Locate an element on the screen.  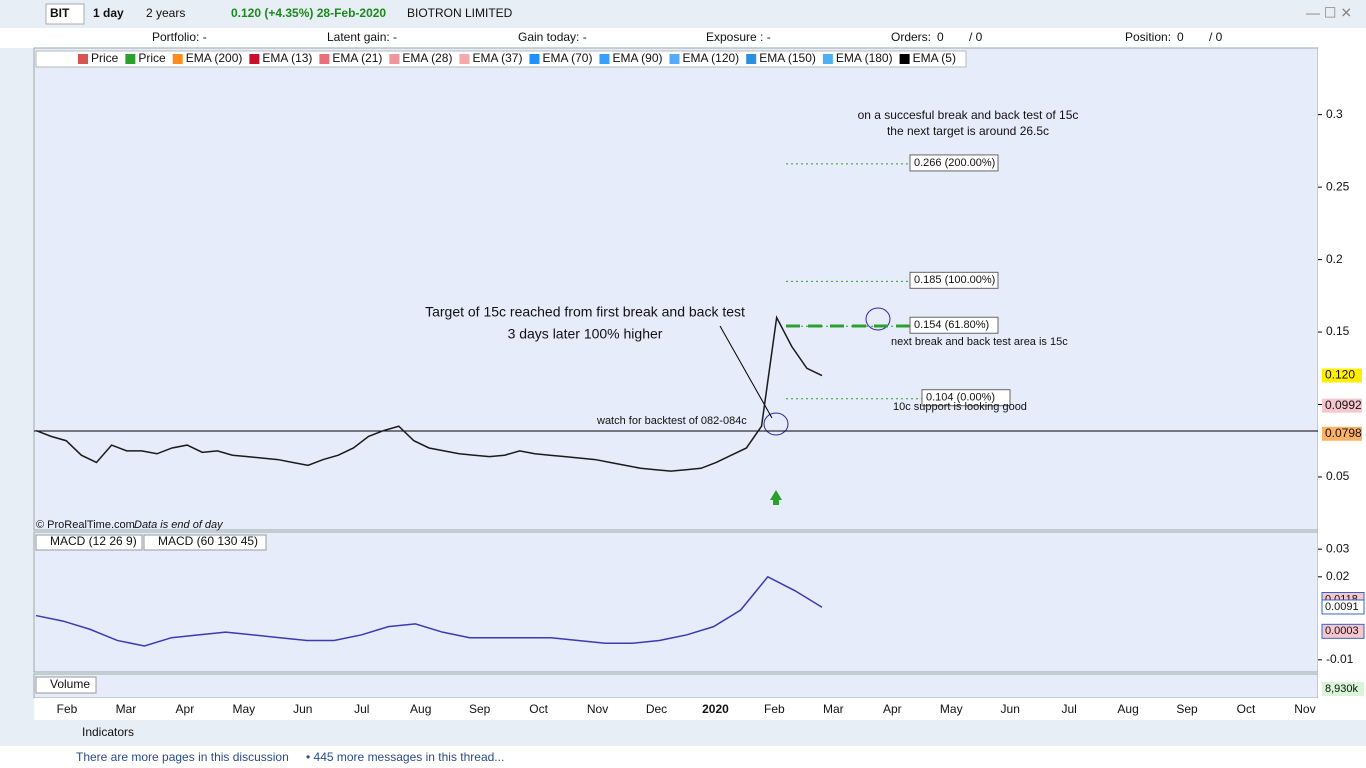
more-pages: There are more pages in this discussion is located at coordinates (182, 757).